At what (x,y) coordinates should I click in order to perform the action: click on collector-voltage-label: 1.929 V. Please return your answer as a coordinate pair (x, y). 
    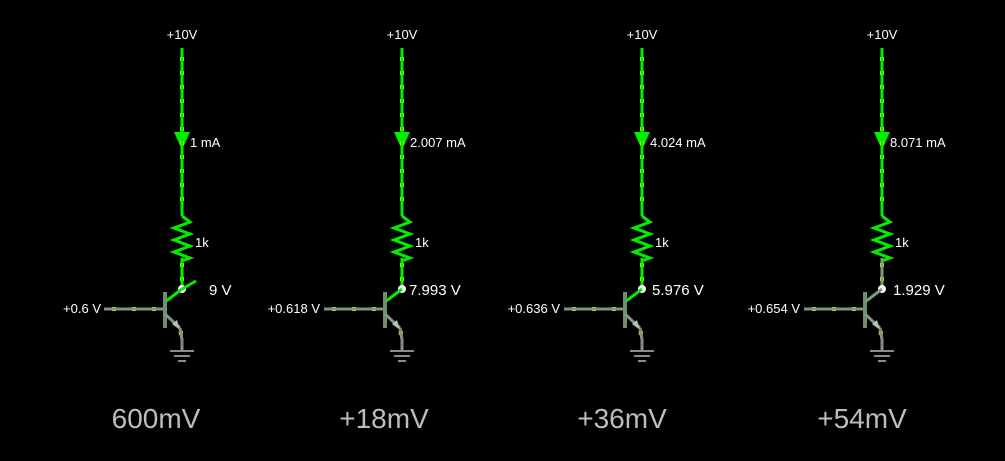
    Looking at the image, I should click on (919, 290).